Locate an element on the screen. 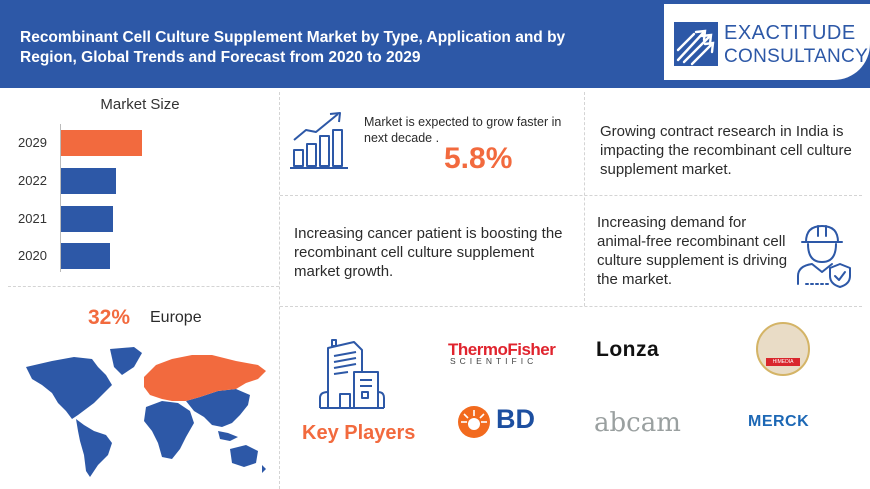 The height and width of the screenshot is (489, 870). worker-shield-icon is located at coordinates (825, 255).